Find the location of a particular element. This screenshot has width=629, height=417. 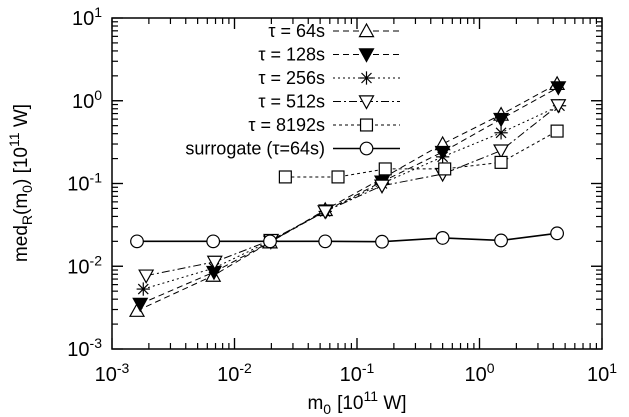

x-axis-label: m0 [1011 W] is located at coordinates (356, 402).